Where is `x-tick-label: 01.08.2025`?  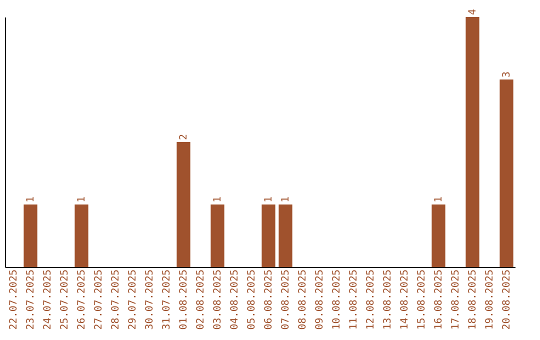 x-tick-label: 01.08.2025 is located at coordinates (184, 300).